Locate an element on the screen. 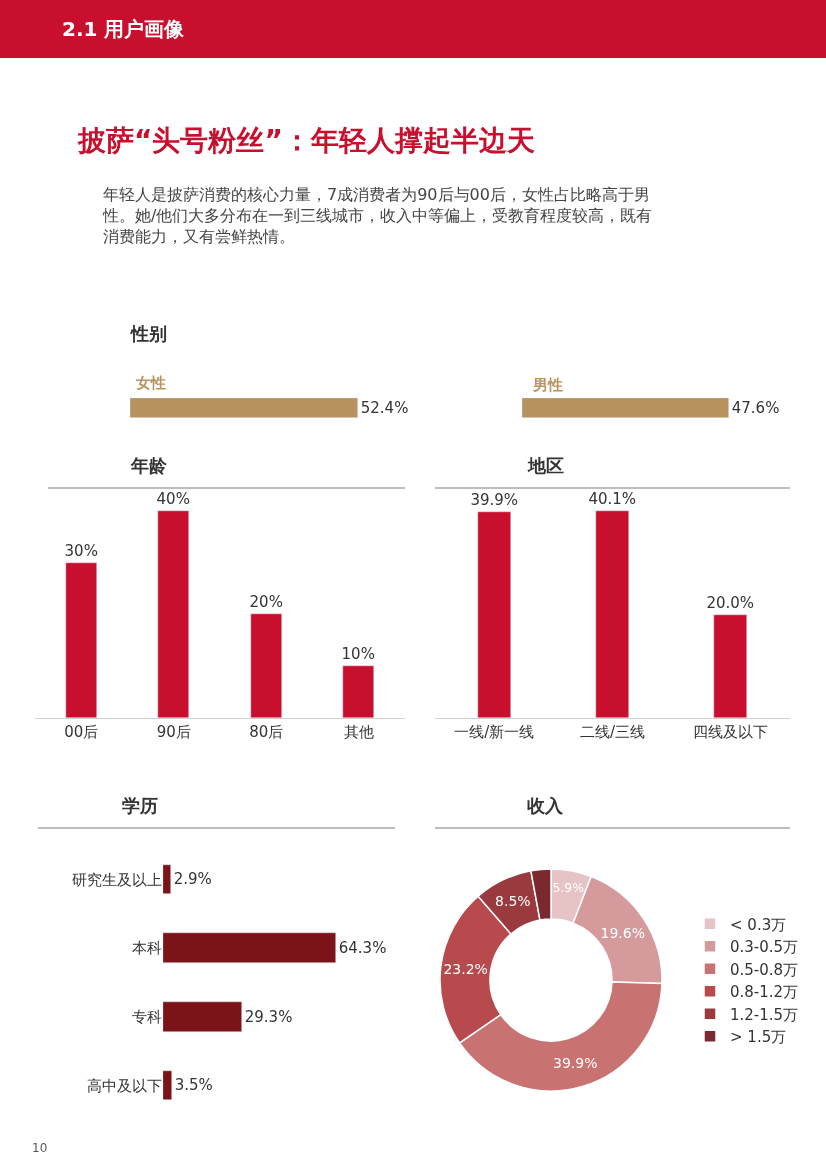  data-label: 29.3% is located at coordinates (268, 1016).